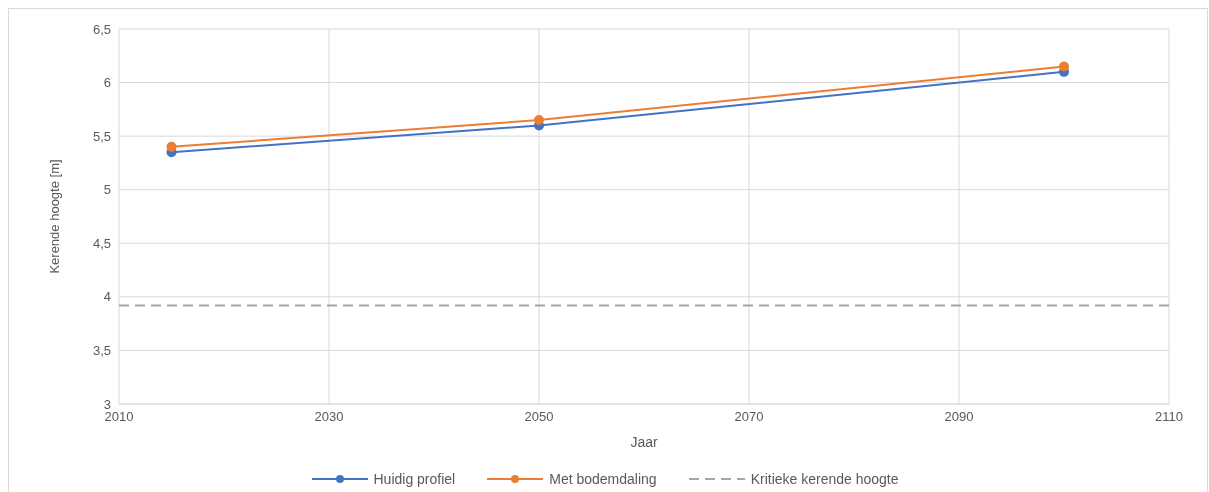 This screenshot has width=1209, height=492. What do you see at coordinates (1169, 417) in the screenshot?
I see `x-tick-label: 2110` at bounding box center [1169, 417].